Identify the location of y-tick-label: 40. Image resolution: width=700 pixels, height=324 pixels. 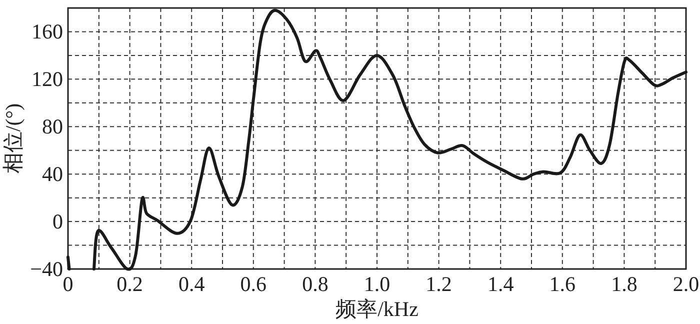
(52, 174).